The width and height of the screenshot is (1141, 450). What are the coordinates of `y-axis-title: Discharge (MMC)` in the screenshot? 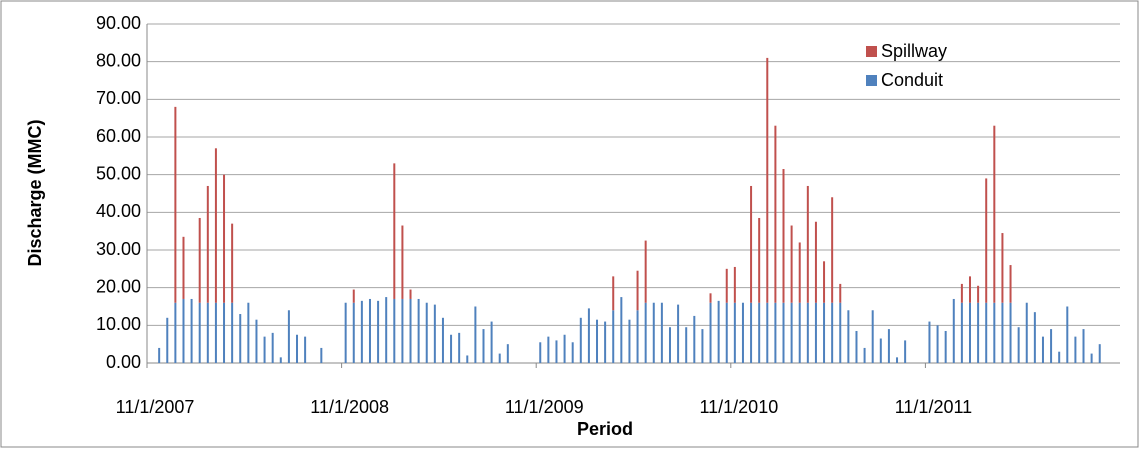 It's located at (35, 192).